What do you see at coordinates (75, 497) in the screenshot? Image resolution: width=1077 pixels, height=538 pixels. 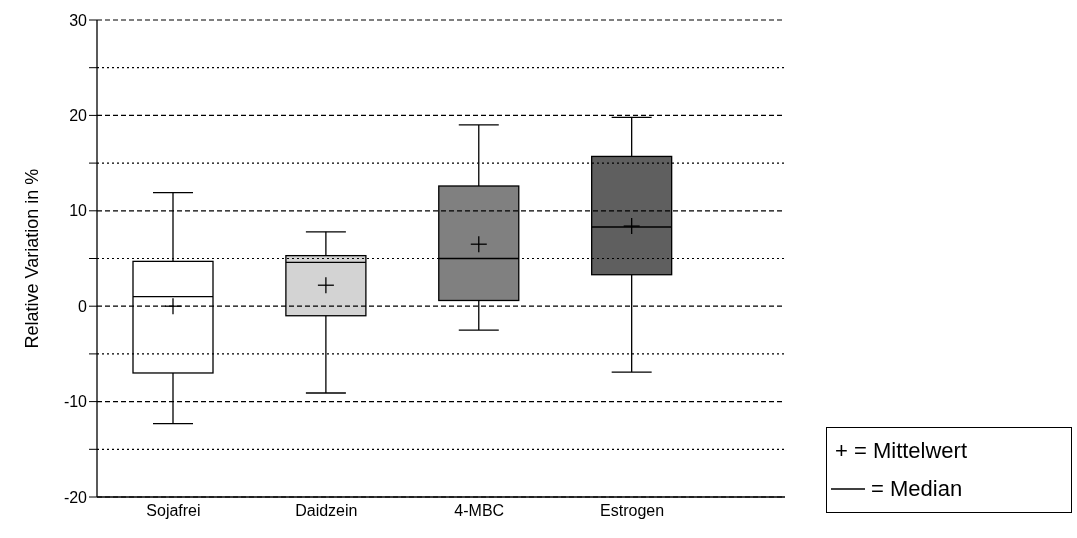 I see `y-tick-label: -20` at bounding box center [75, 497].